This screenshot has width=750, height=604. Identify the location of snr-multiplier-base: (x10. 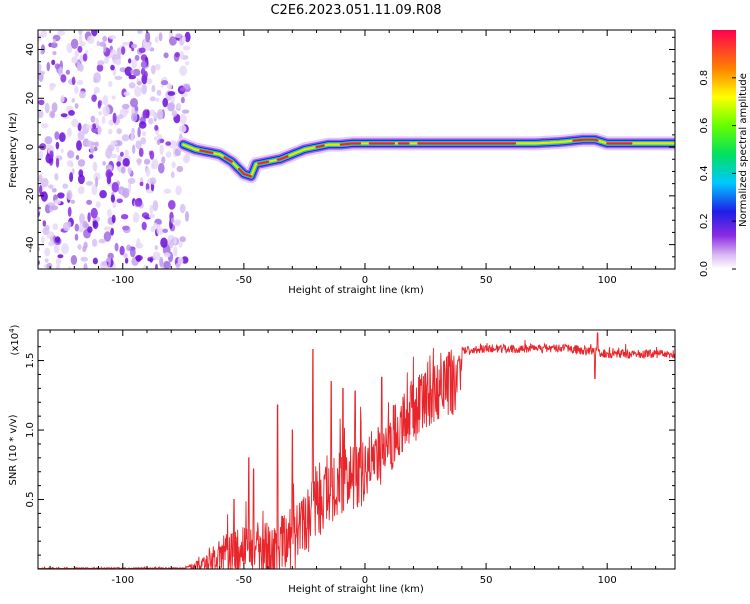
(15, 344).